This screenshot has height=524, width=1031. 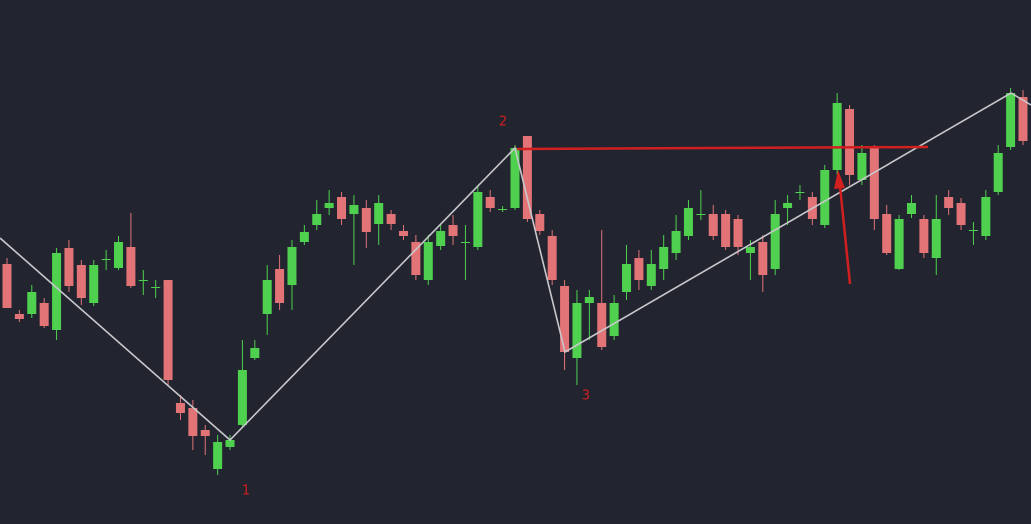 What do you see at coordinates (246, 491) in the screenshot?
I see `annotation: 1` at bounding box center [246, 491].